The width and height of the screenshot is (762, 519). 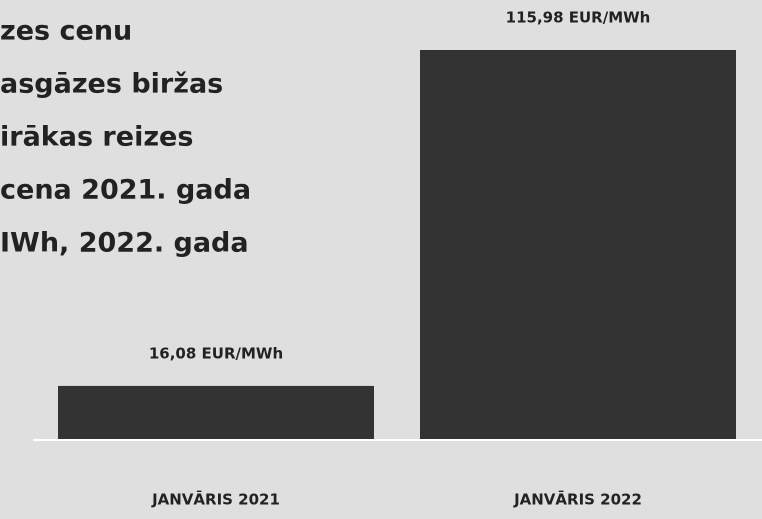 What do you see at coordinates (125, 190) in the screenshot?
I see `title-line: cena 2021. gada` at bounding box center [125, 190].